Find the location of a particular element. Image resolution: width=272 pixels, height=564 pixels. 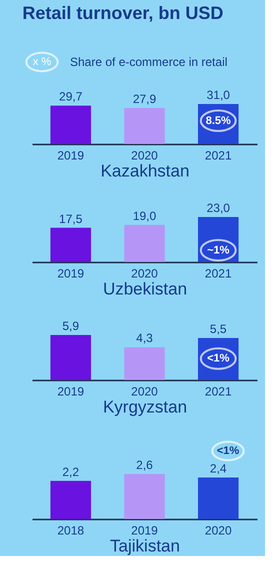

data-label: 5,9 is located at coordinates (71, 326).